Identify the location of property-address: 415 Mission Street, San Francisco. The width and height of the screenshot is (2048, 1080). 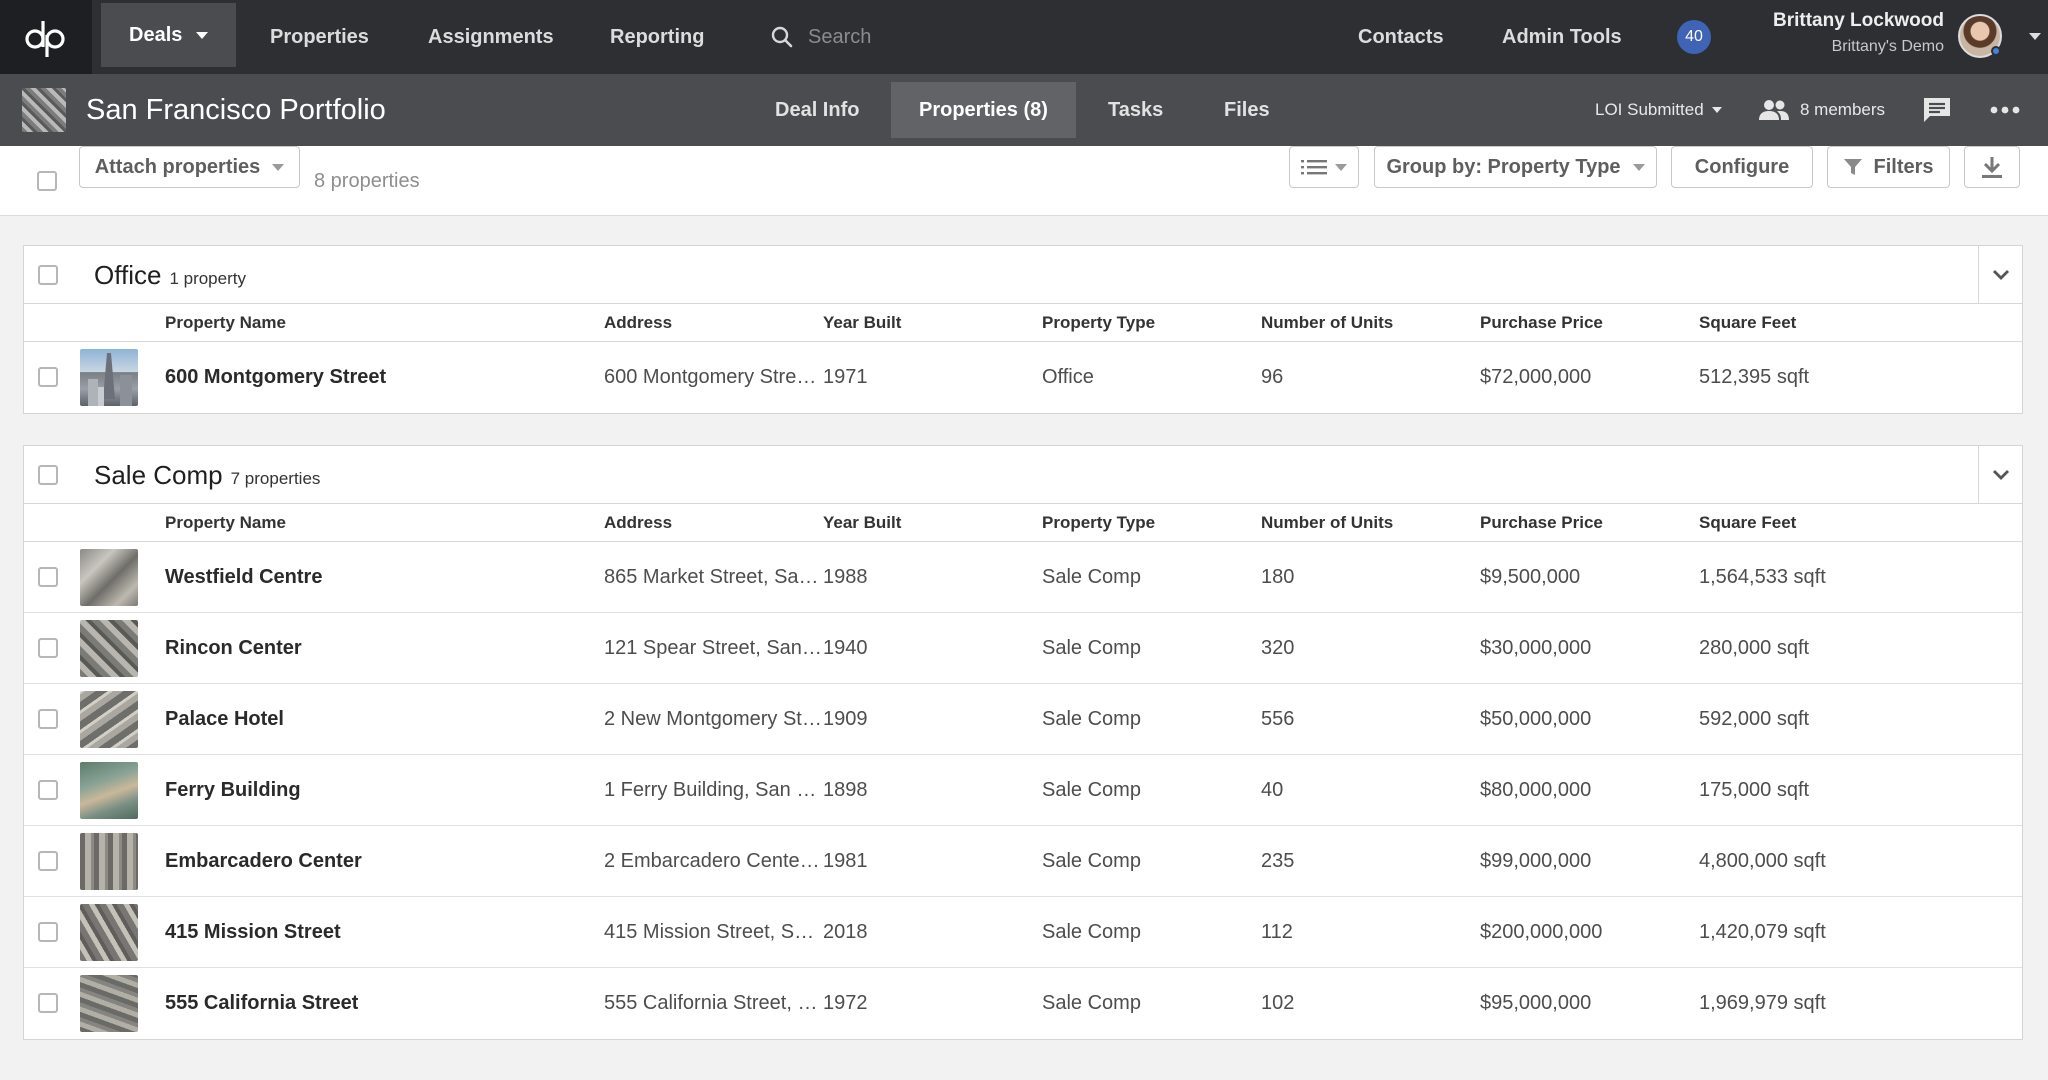
(713, 932).